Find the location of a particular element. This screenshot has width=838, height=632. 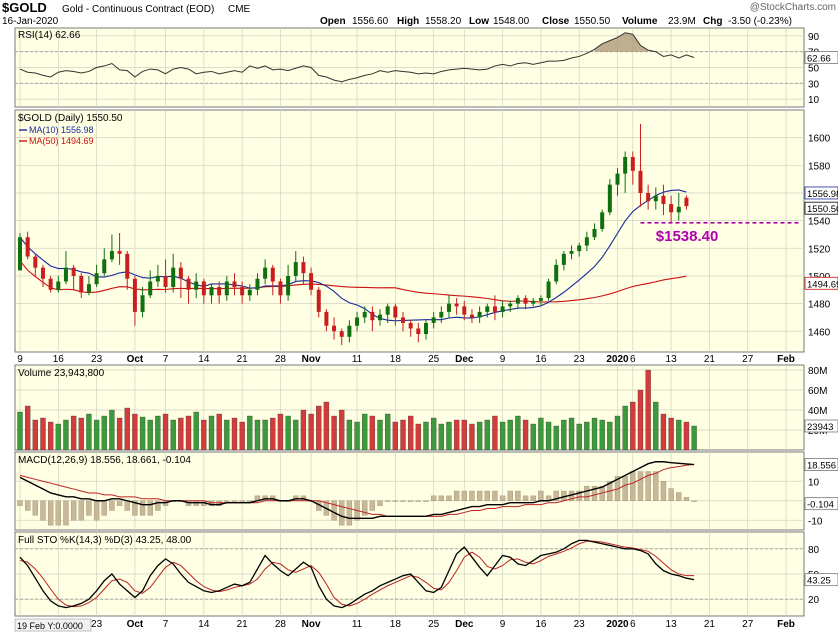

ma50-last-value: 1494.69 is located at coordinates (822, 284).